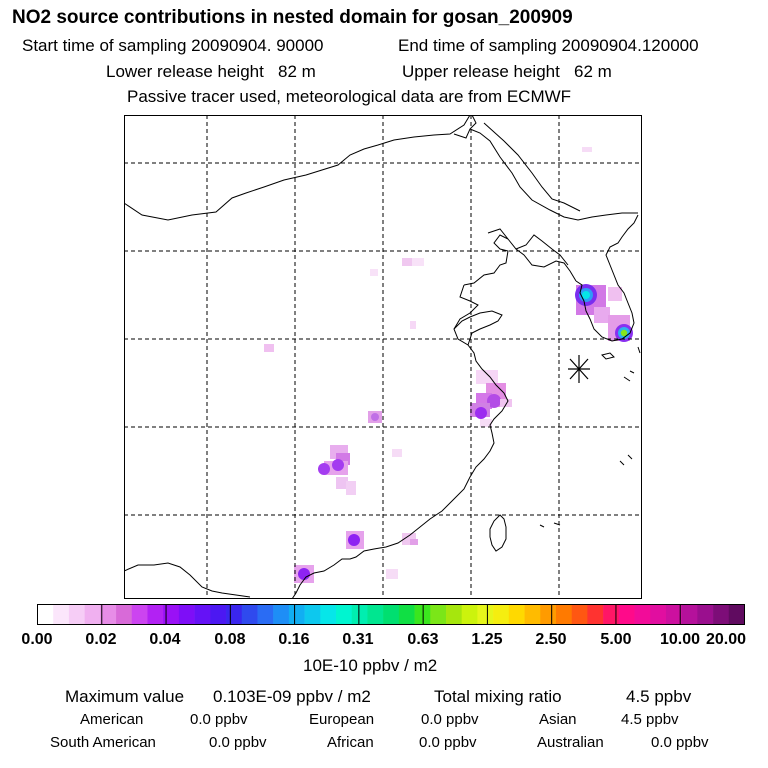  What do you see at coordinates (292, 696) in the screenshot?
I see `max-value: 0.103E-09 ppbv / m2` at bounding box center [292, 696].